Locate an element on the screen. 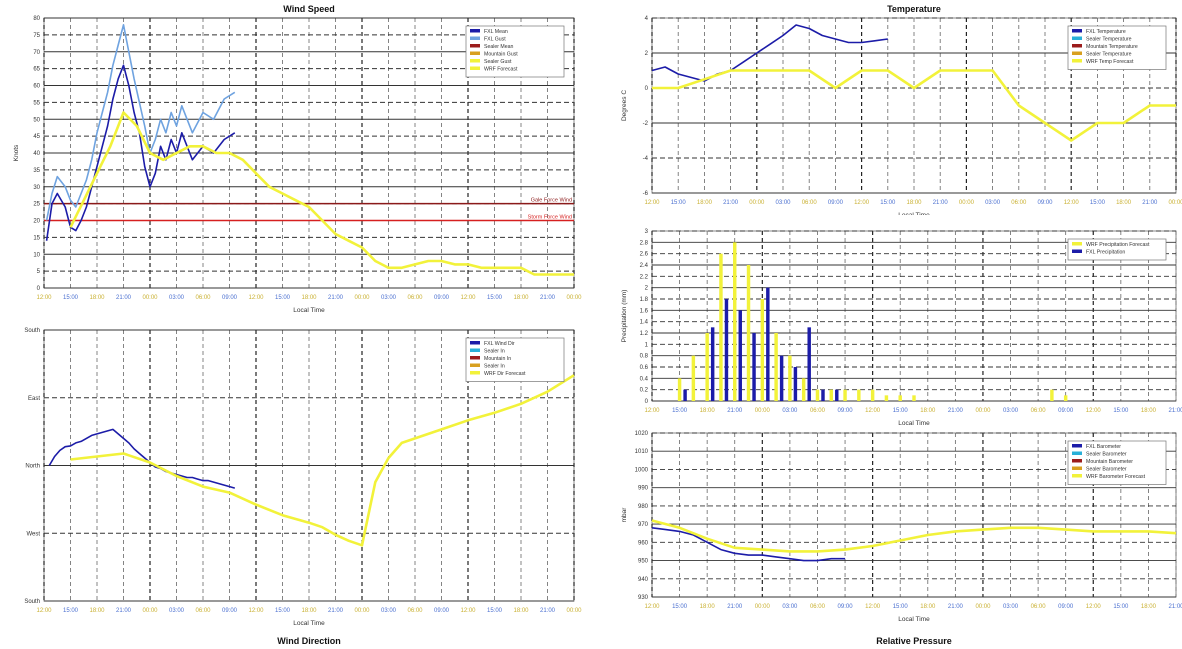 The height and width of the screenshot is (649, 1182). y-tick-label: 1010 is located at coordinates (642, 452).